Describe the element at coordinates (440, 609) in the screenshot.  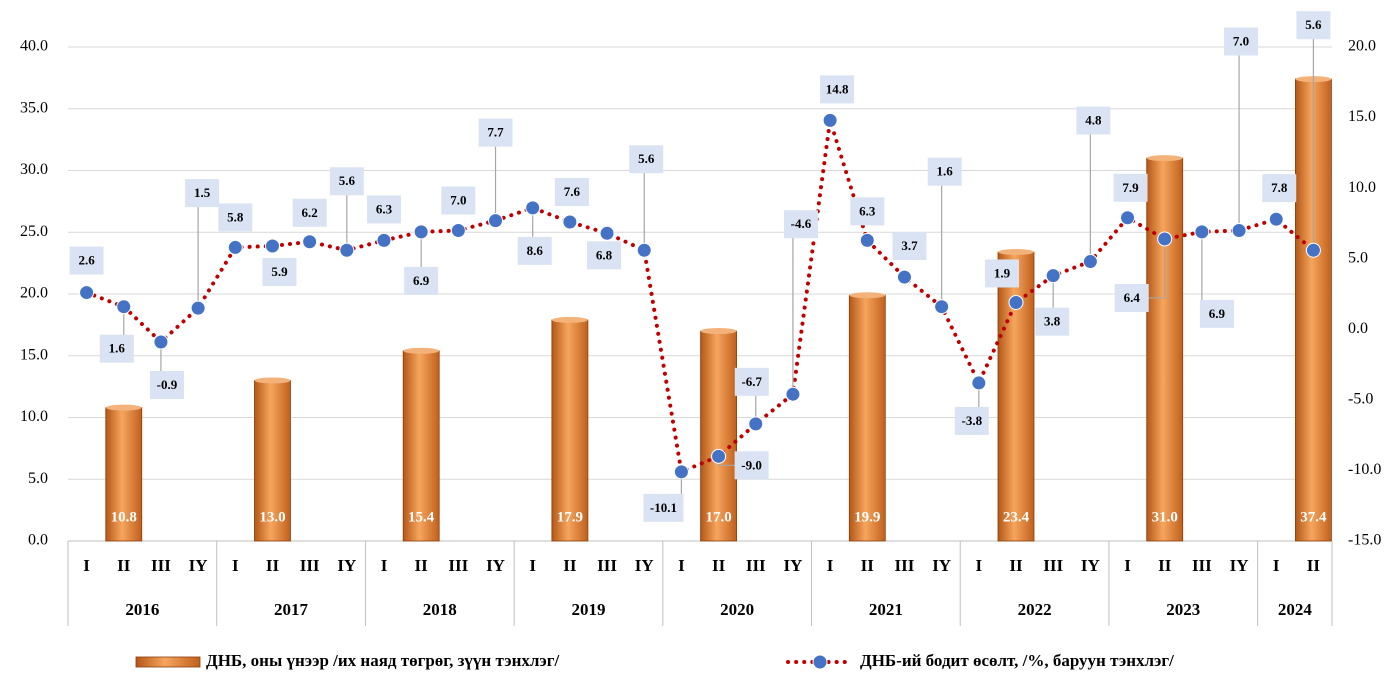
I see `x-group-label: 2018` at that location.